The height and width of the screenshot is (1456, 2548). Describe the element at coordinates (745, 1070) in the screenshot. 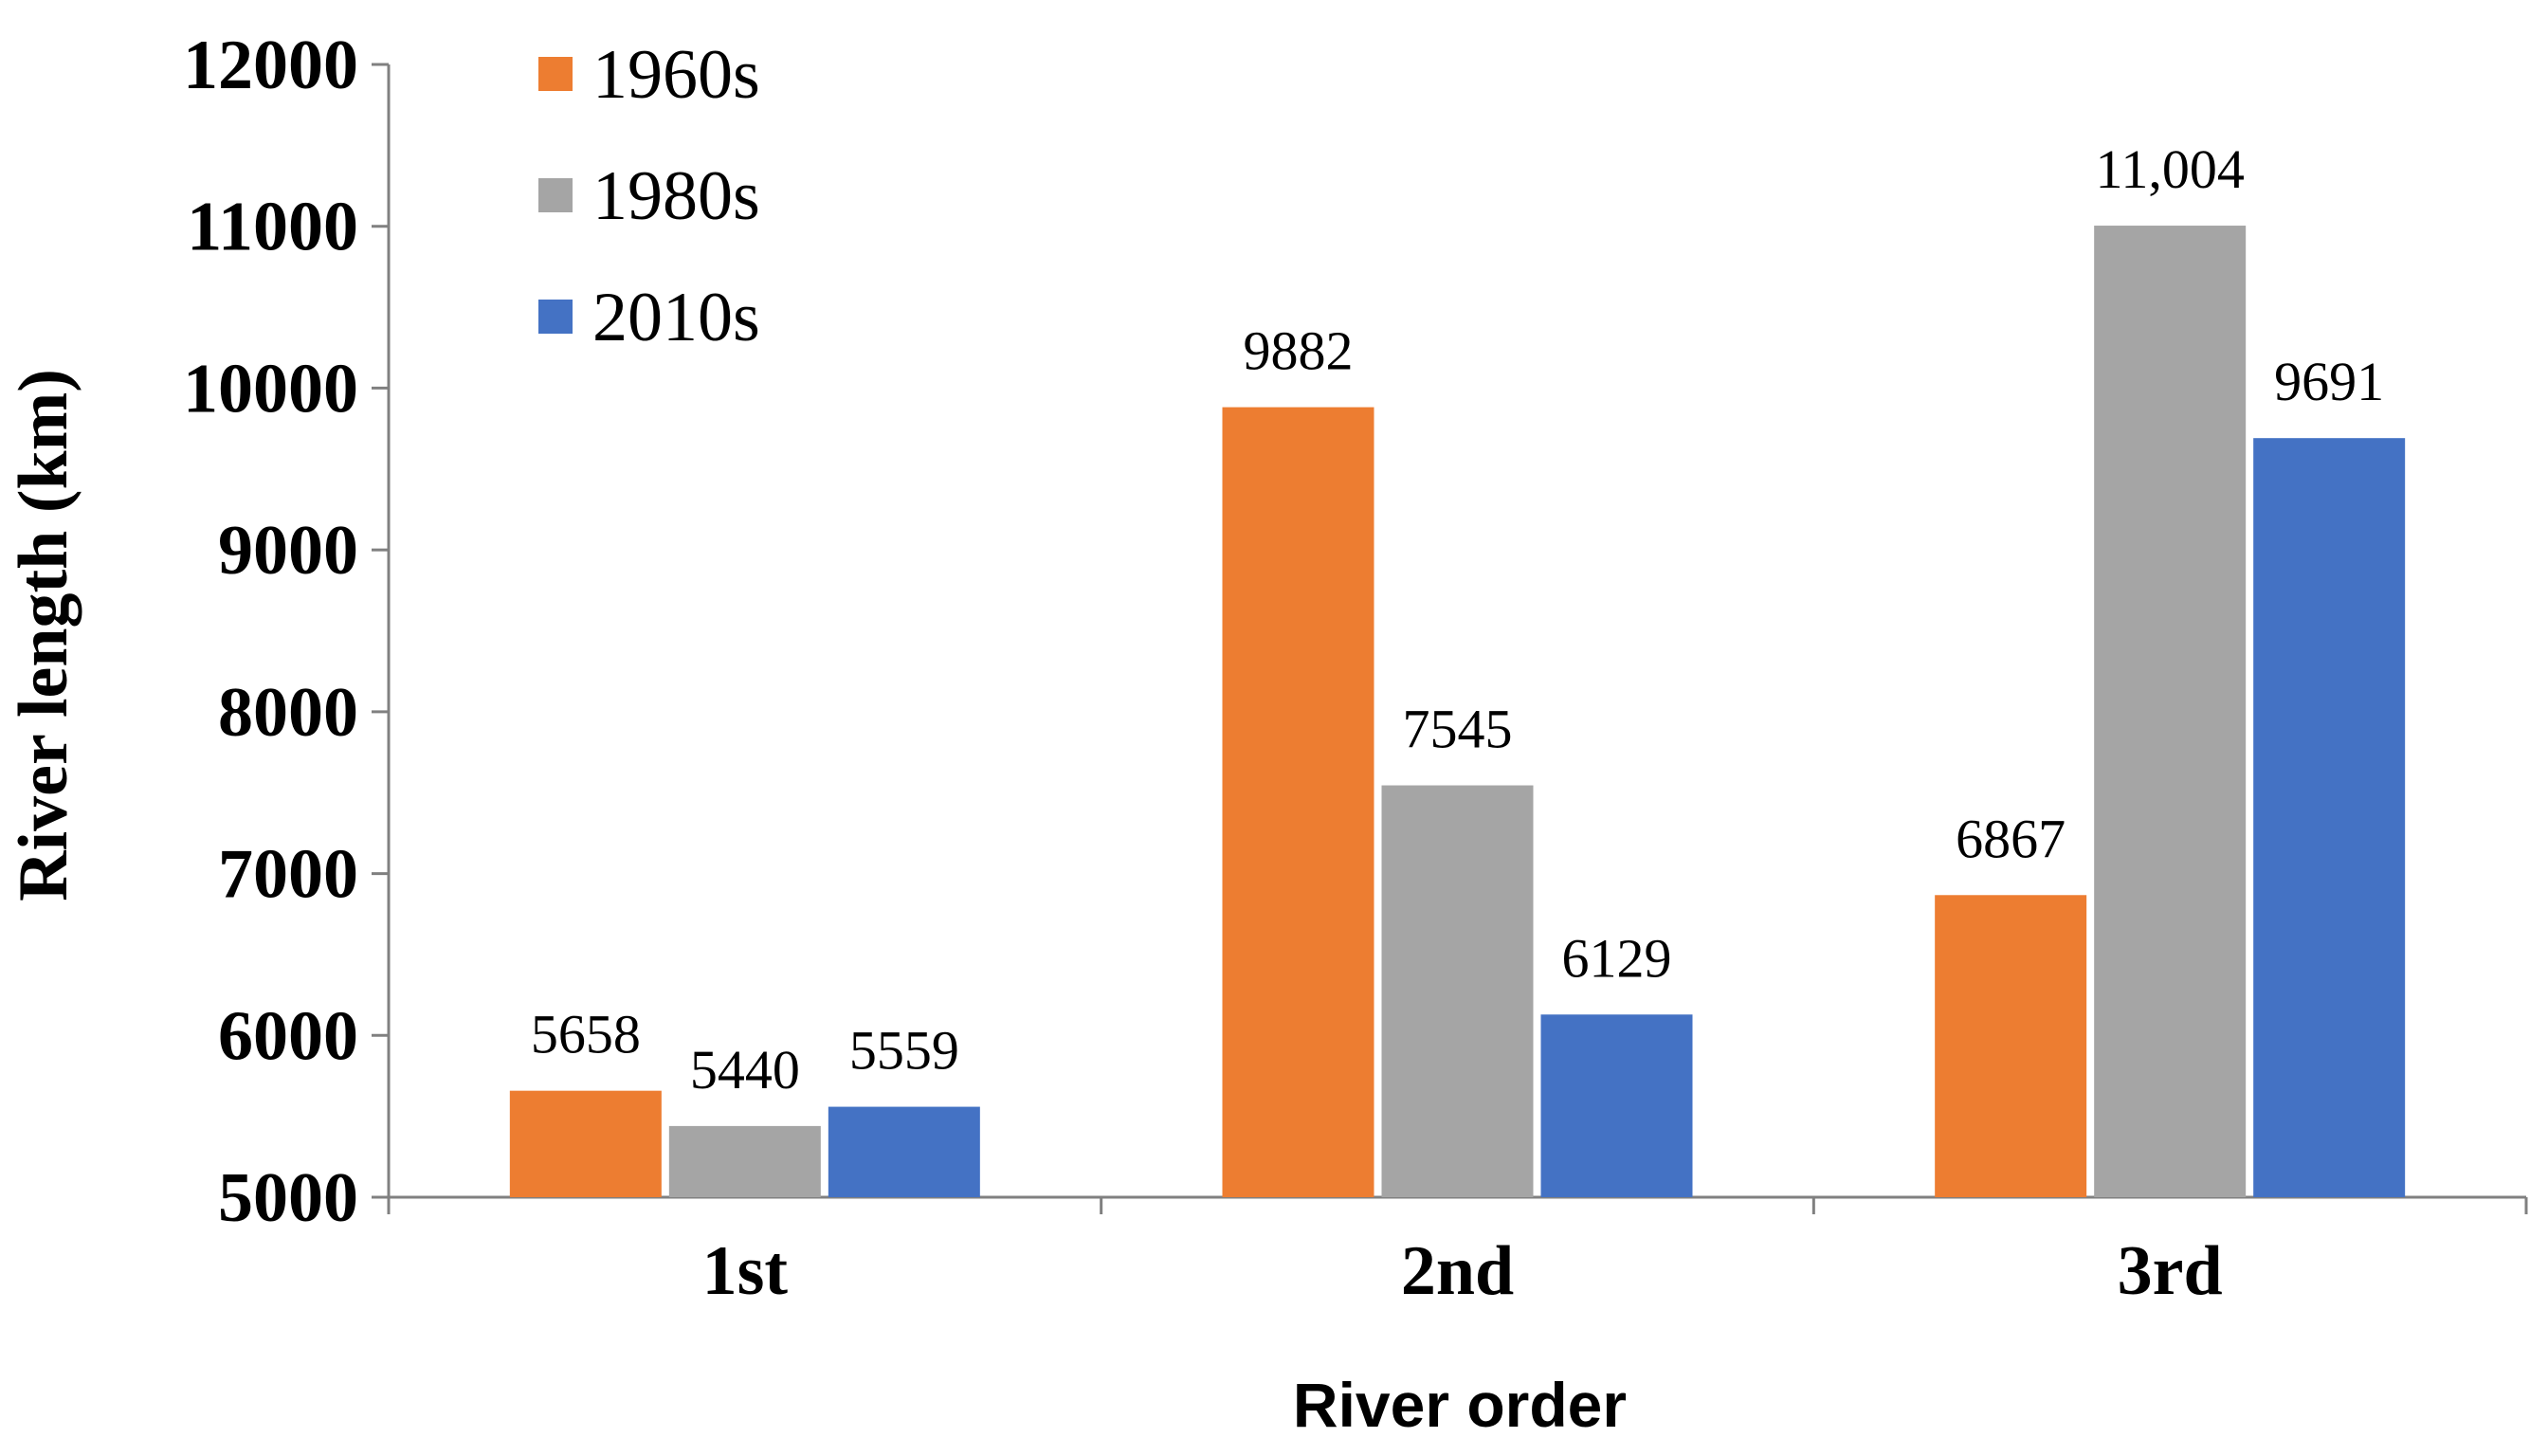

I see `data-label: 5440` at that location.